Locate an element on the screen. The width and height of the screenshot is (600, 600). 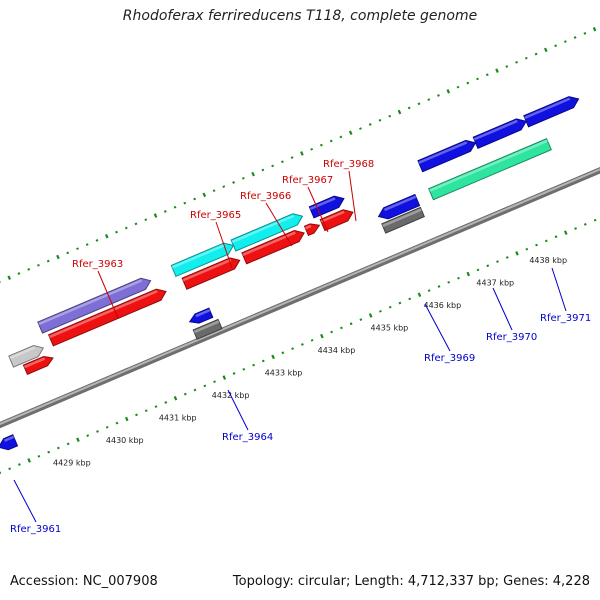
gene-rfer-3969-blue-highlight is located at coordinates (400, 203).